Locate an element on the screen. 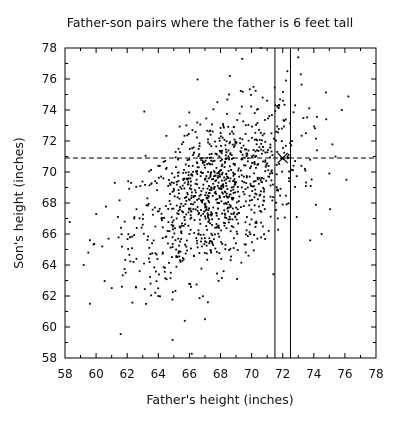  x-tick-label: 76 is located at coordinates (344, 374).